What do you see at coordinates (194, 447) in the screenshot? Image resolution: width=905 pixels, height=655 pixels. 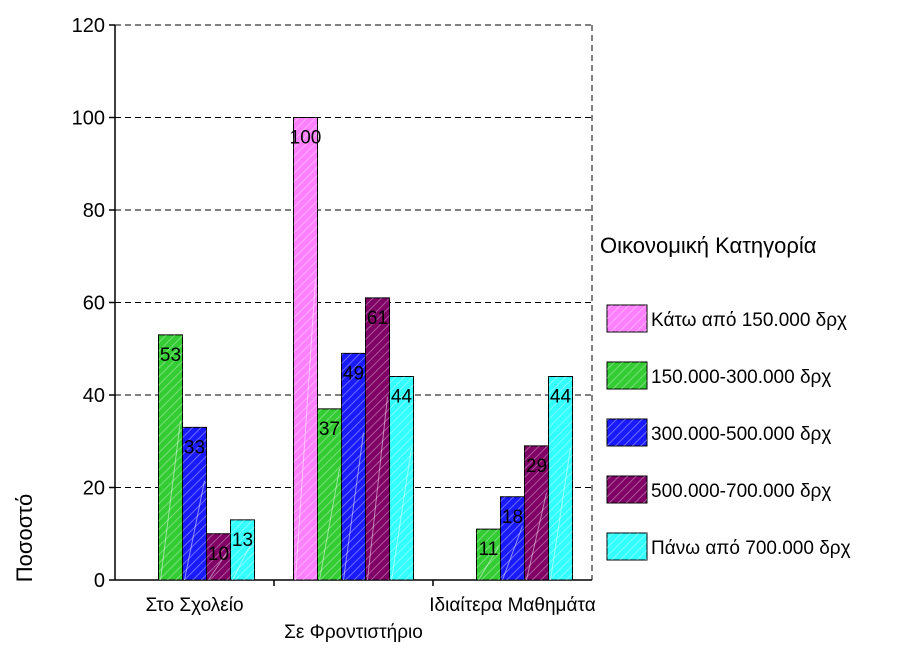 I see `data-label: 33` at bounding box center [194, 447].